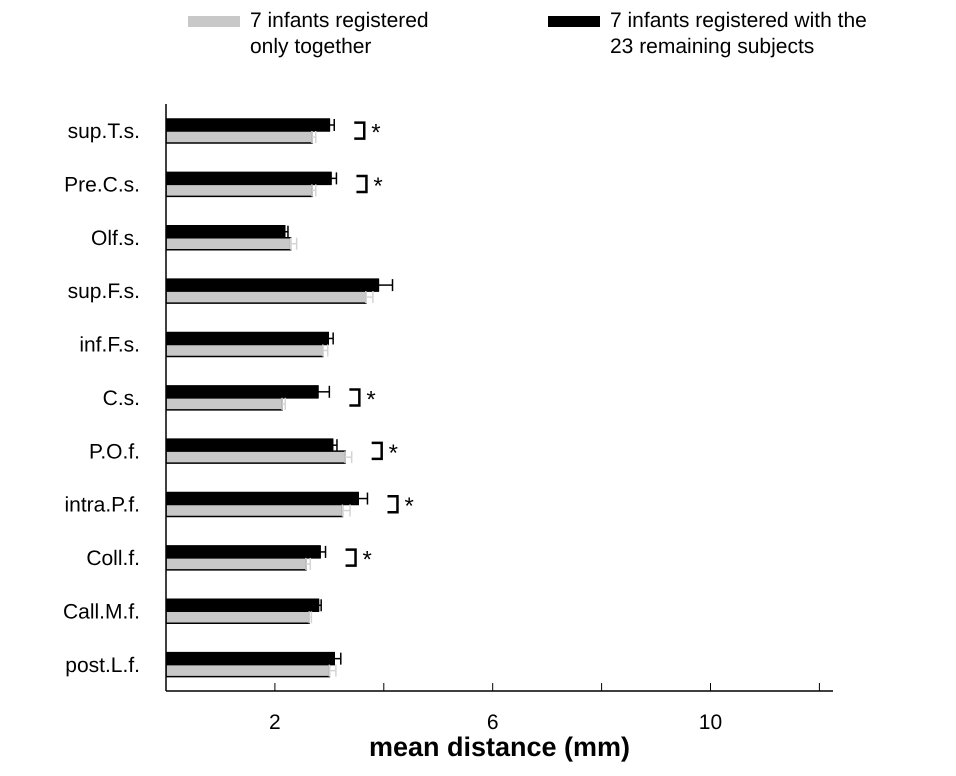 This screenshot has width=956, height=776. I want to click on y-tick-label: post.L.f., so click(102, 665).